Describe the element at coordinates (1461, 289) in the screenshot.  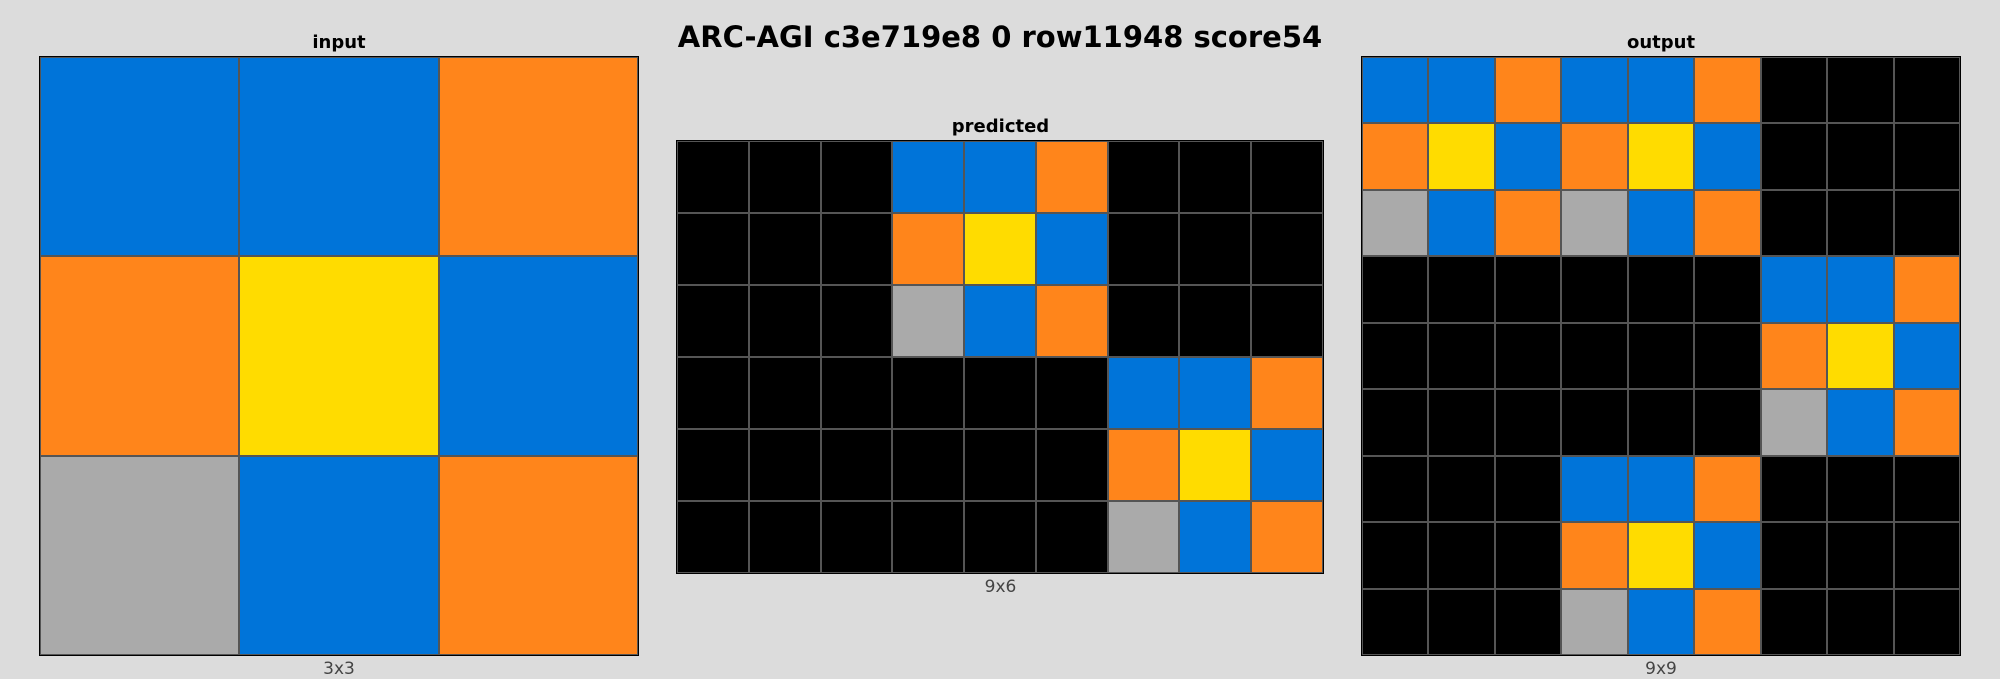
I see `output-cell-r3-c1` at that location.